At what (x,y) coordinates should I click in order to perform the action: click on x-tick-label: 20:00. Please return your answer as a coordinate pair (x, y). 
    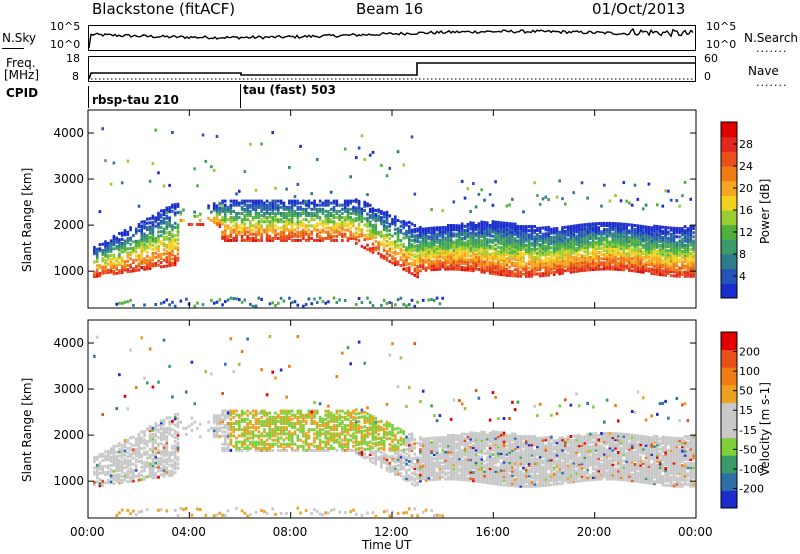
    Looking at the image, I should click on (594, 532).